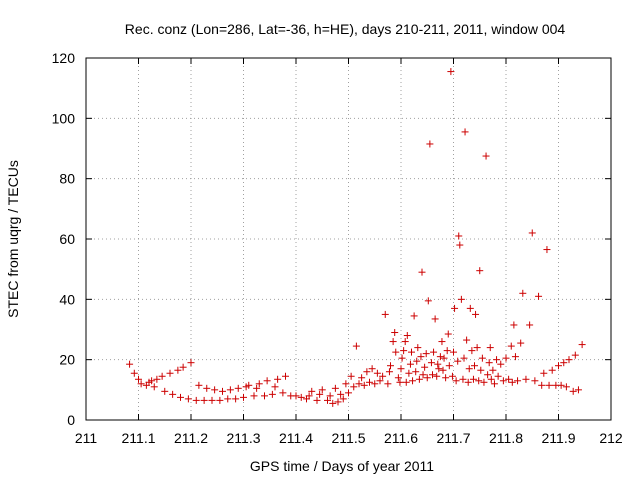 The image size is (640, 480). Describe the element at coordinates (349, 438) in the screenshot. I see `x-tick-label: 211.5` at that location.